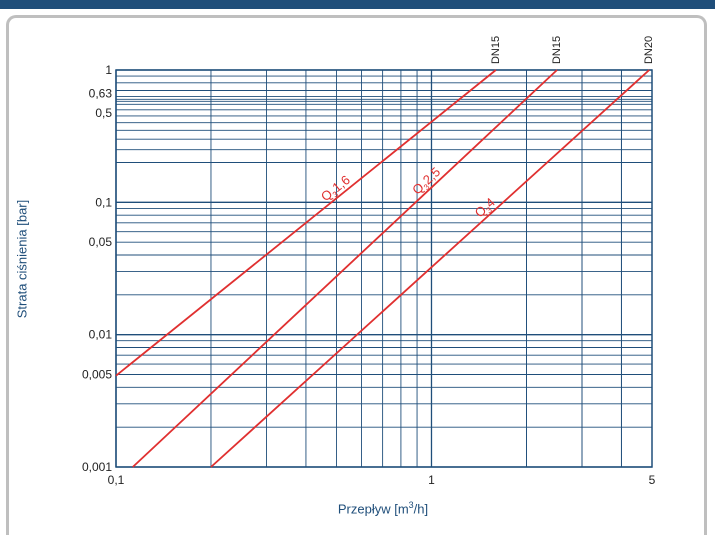 Image resolution: width=715 pixels, height=535 pixels. I want to click on series-label-sub-2: 3, so click(490, 210).